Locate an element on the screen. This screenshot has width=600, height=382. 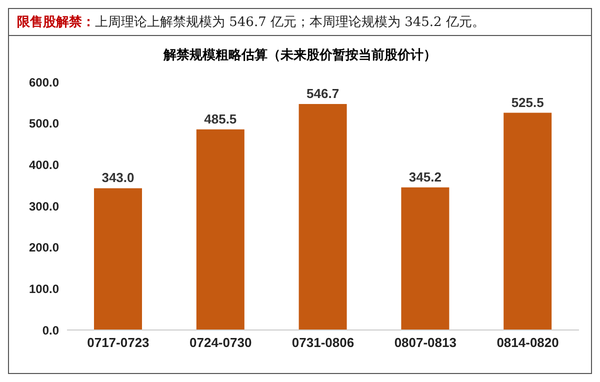
chart-title: 解禁规模粗略估算（未来股价暂按当前股价计） is located at coordinates (300, 55).